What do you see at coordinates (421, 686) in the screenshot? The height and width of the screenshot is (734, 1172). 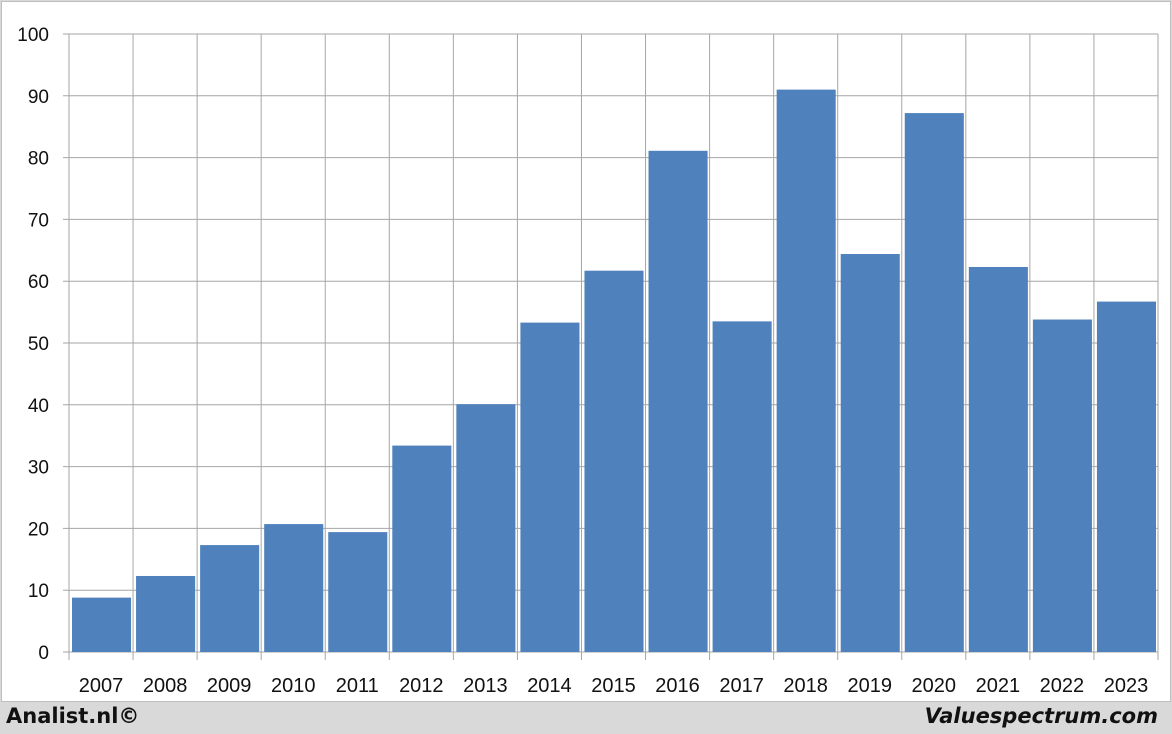 I see `x-tick-label: 2012` at bounding box center [421, 686].